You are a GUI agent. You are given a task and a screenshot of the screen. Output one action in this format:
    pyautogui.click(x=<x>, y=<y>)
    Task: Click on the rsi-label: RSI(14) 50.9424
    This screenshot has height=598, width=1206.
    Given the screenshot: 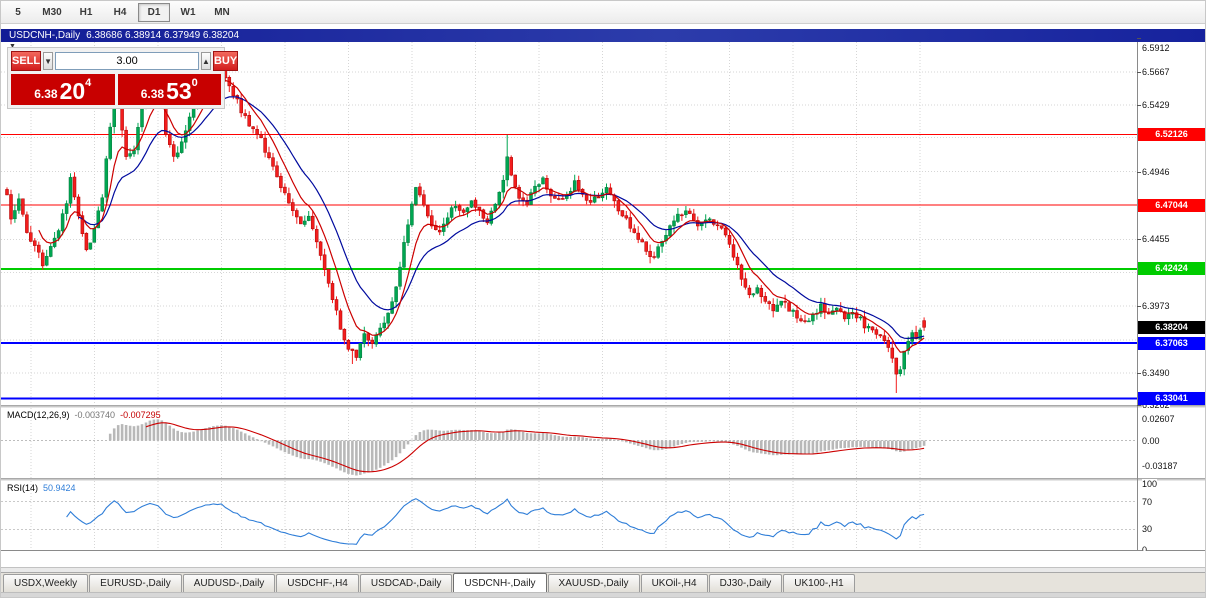 What is the action you would take?
    pyautogui.click(x=41, y=488)
    